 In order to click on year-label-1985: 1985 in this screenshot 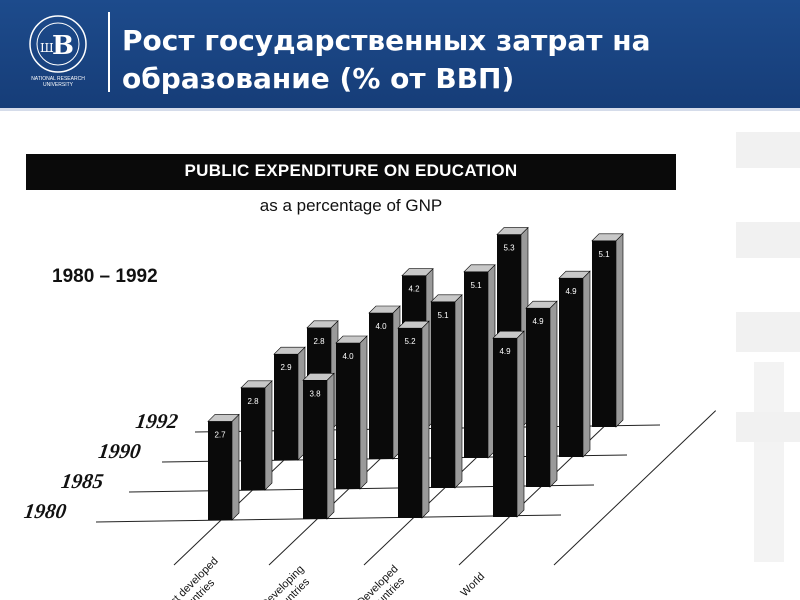, I will do `click(82, 481)`.